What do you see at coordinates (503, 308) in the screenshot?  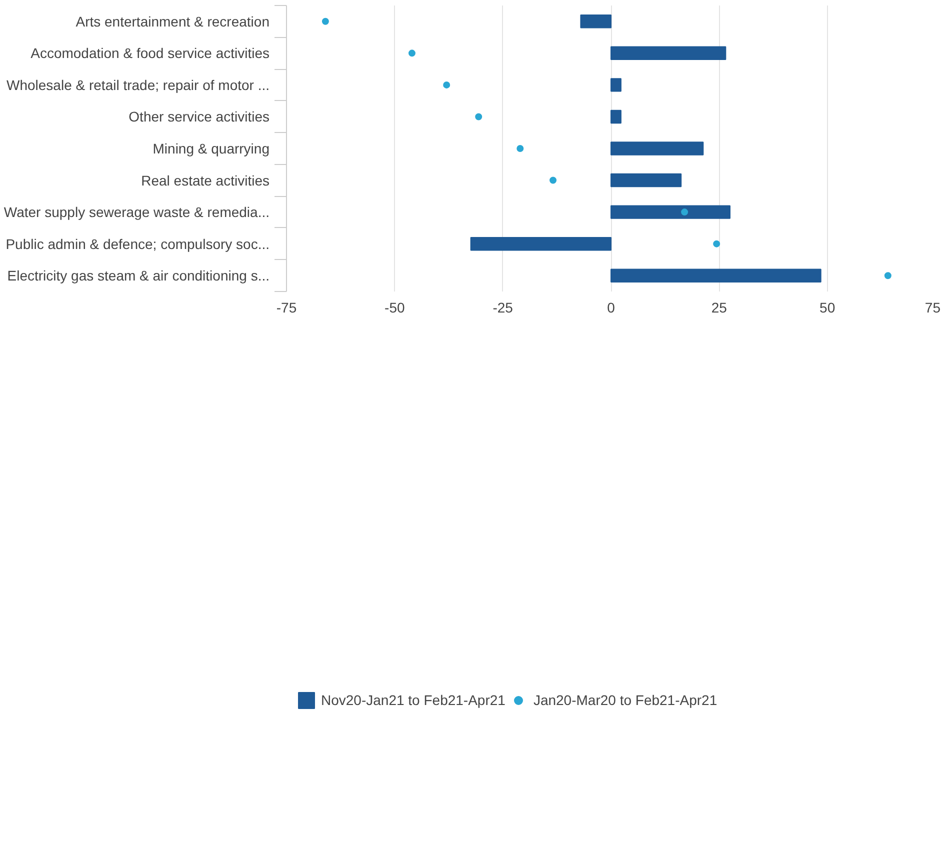 I see `x-tick-label: -25` at bounding box center [503, 308].